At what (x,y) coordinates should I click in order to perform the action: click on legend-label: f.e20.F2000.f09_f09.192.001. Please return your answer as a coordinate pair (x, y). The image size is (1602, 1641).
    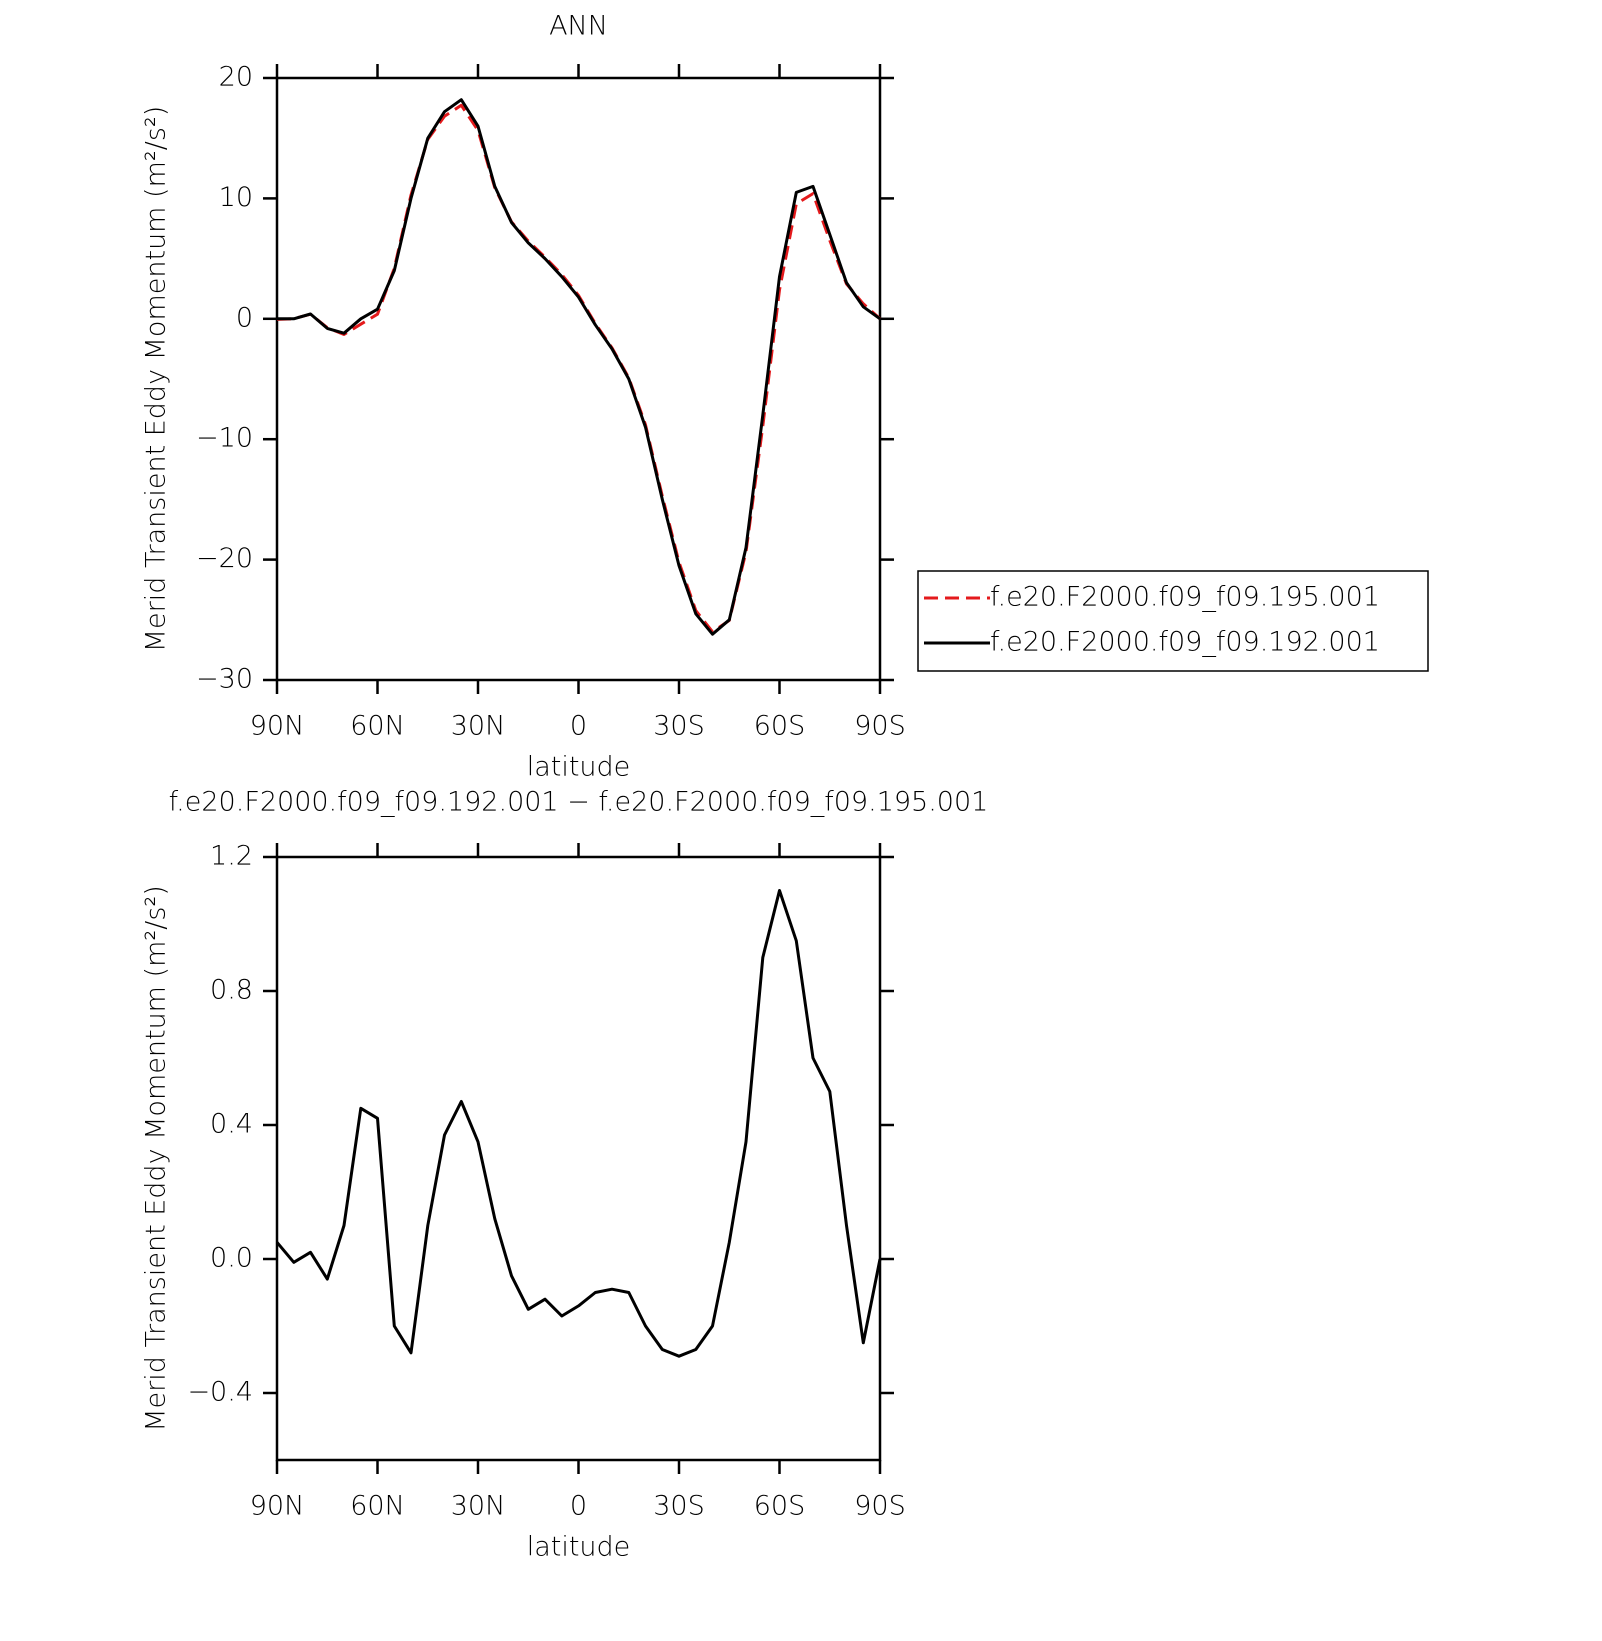
    Looking at the image, I should click on (1185, 642).